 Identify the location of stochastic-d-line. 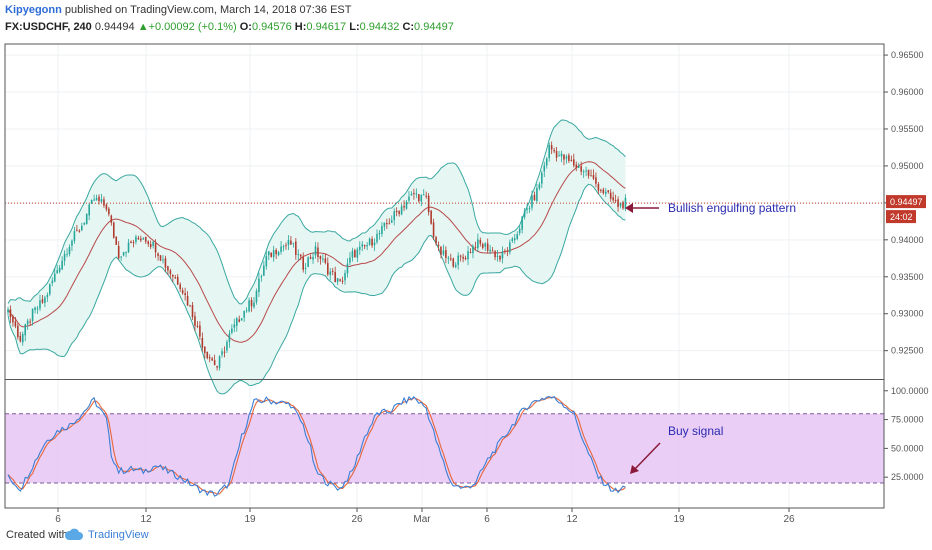
(316, 445).